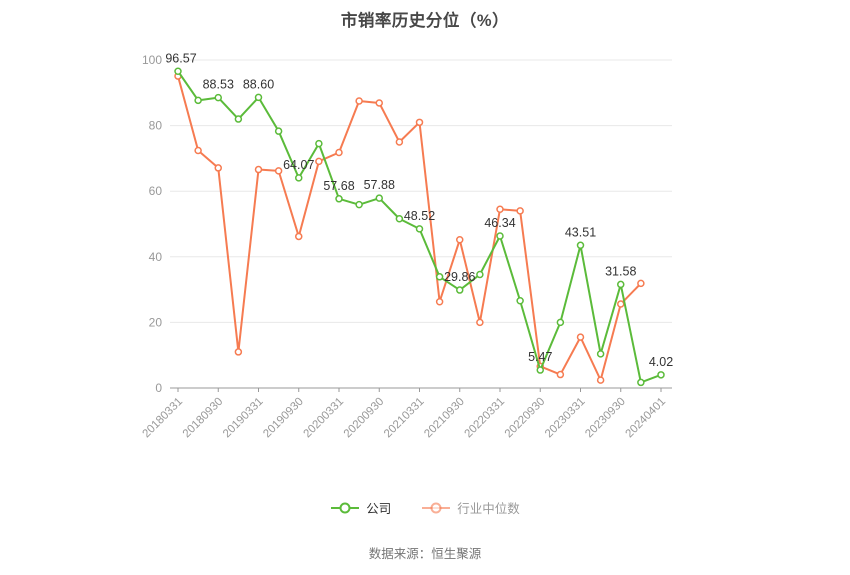 This screenshot has width=850, height=575. Describe the element at coordinates (436, 507) in the screenshot. I see `industry-median-series-legend-icon` at that location.